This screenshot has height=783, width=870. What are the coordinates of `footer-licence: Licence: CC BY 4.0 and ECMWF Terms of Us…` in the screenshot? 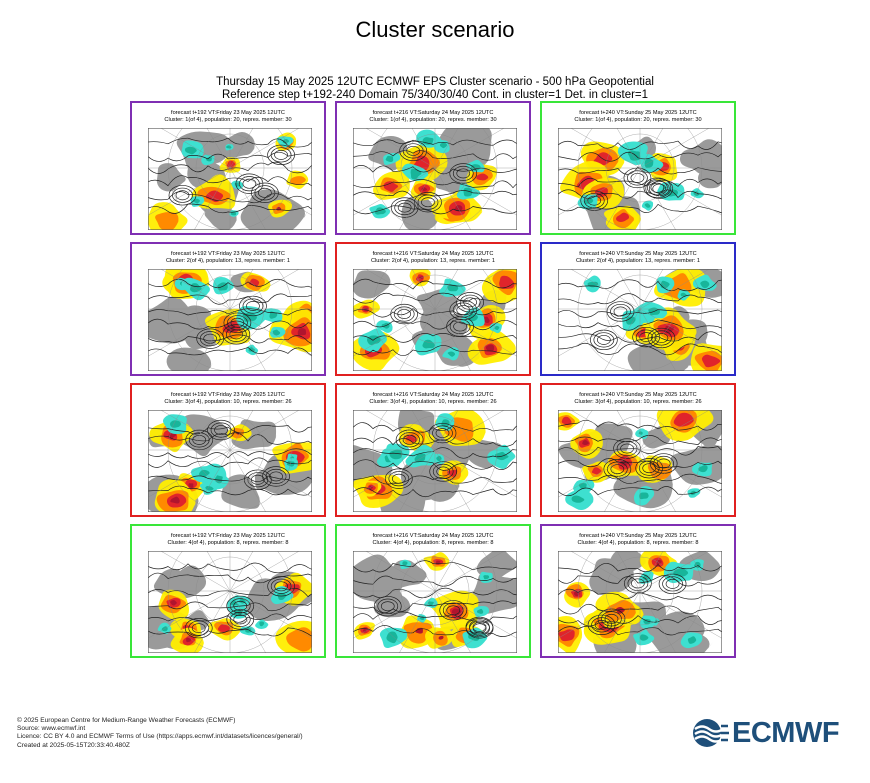 It's located at (160, 737).